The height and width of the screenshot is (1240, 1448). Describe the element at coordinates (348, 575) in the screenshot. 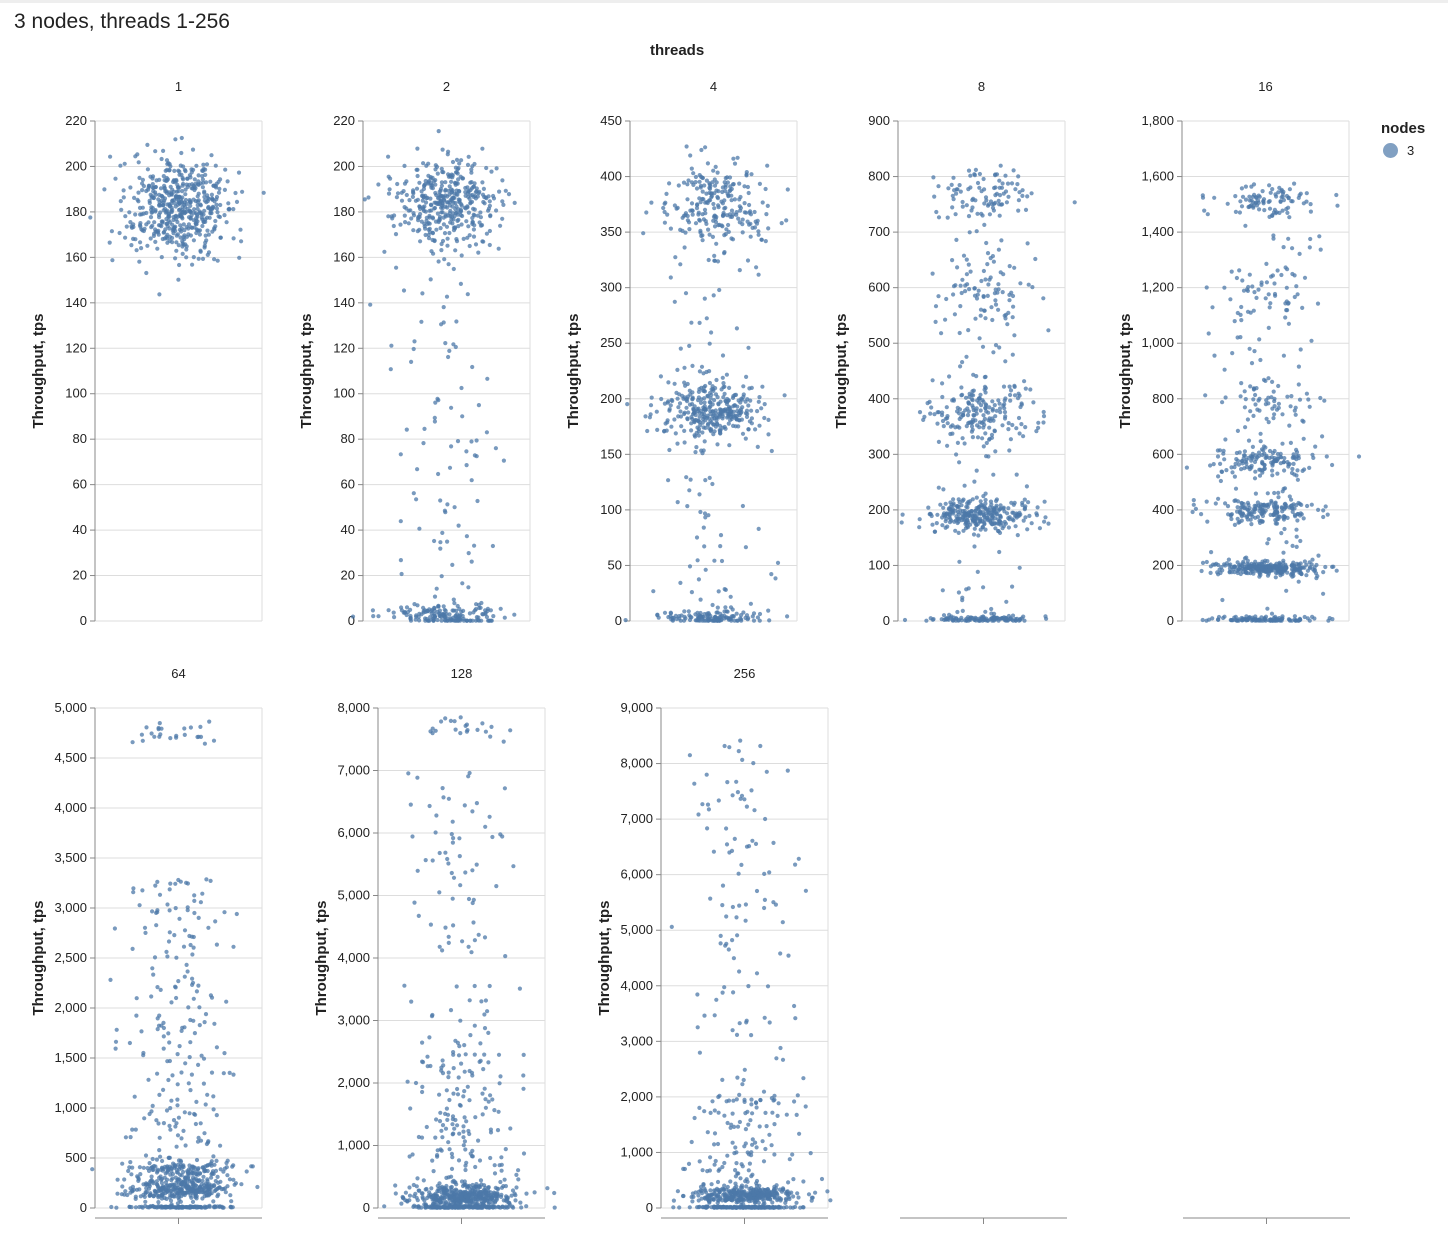

I see `y-tick-label: 20` at that location.